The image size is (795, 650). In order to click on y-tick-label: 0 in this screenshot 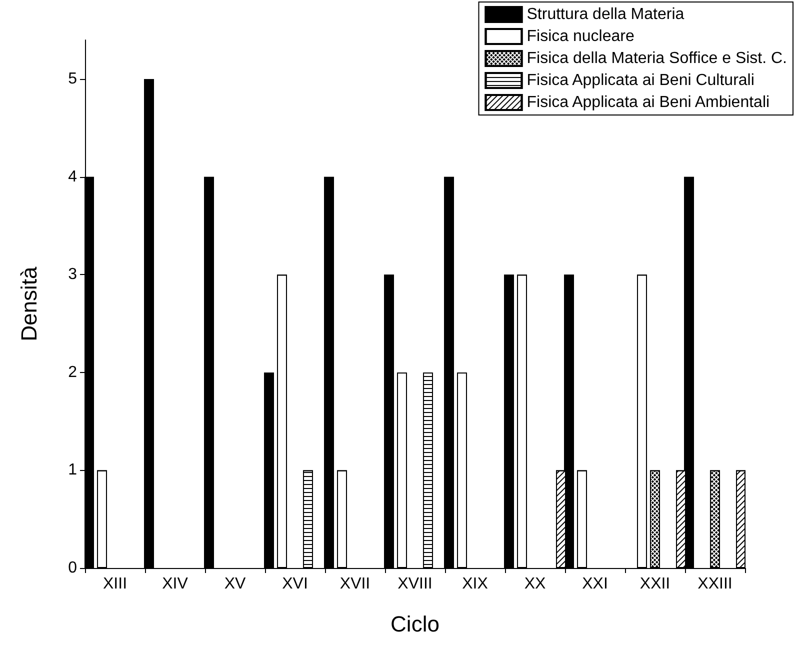, I will do `click(73, 568)`.